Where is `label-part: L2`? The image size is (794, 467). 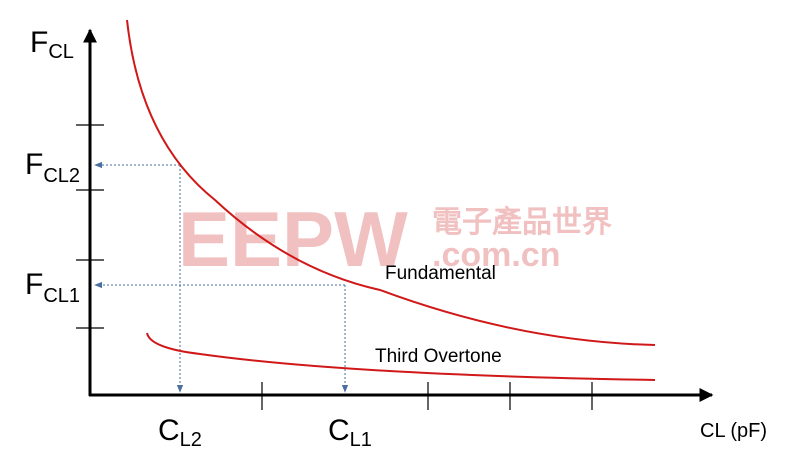 label-part: L2 is located at coordinates (191, 440).